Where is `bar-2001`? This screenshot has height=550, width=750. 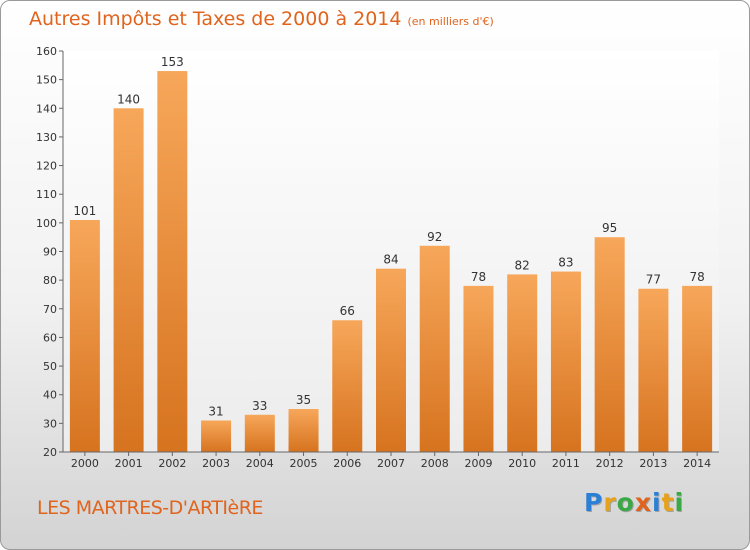 bar-2001 is located at coordinates (128, 280).